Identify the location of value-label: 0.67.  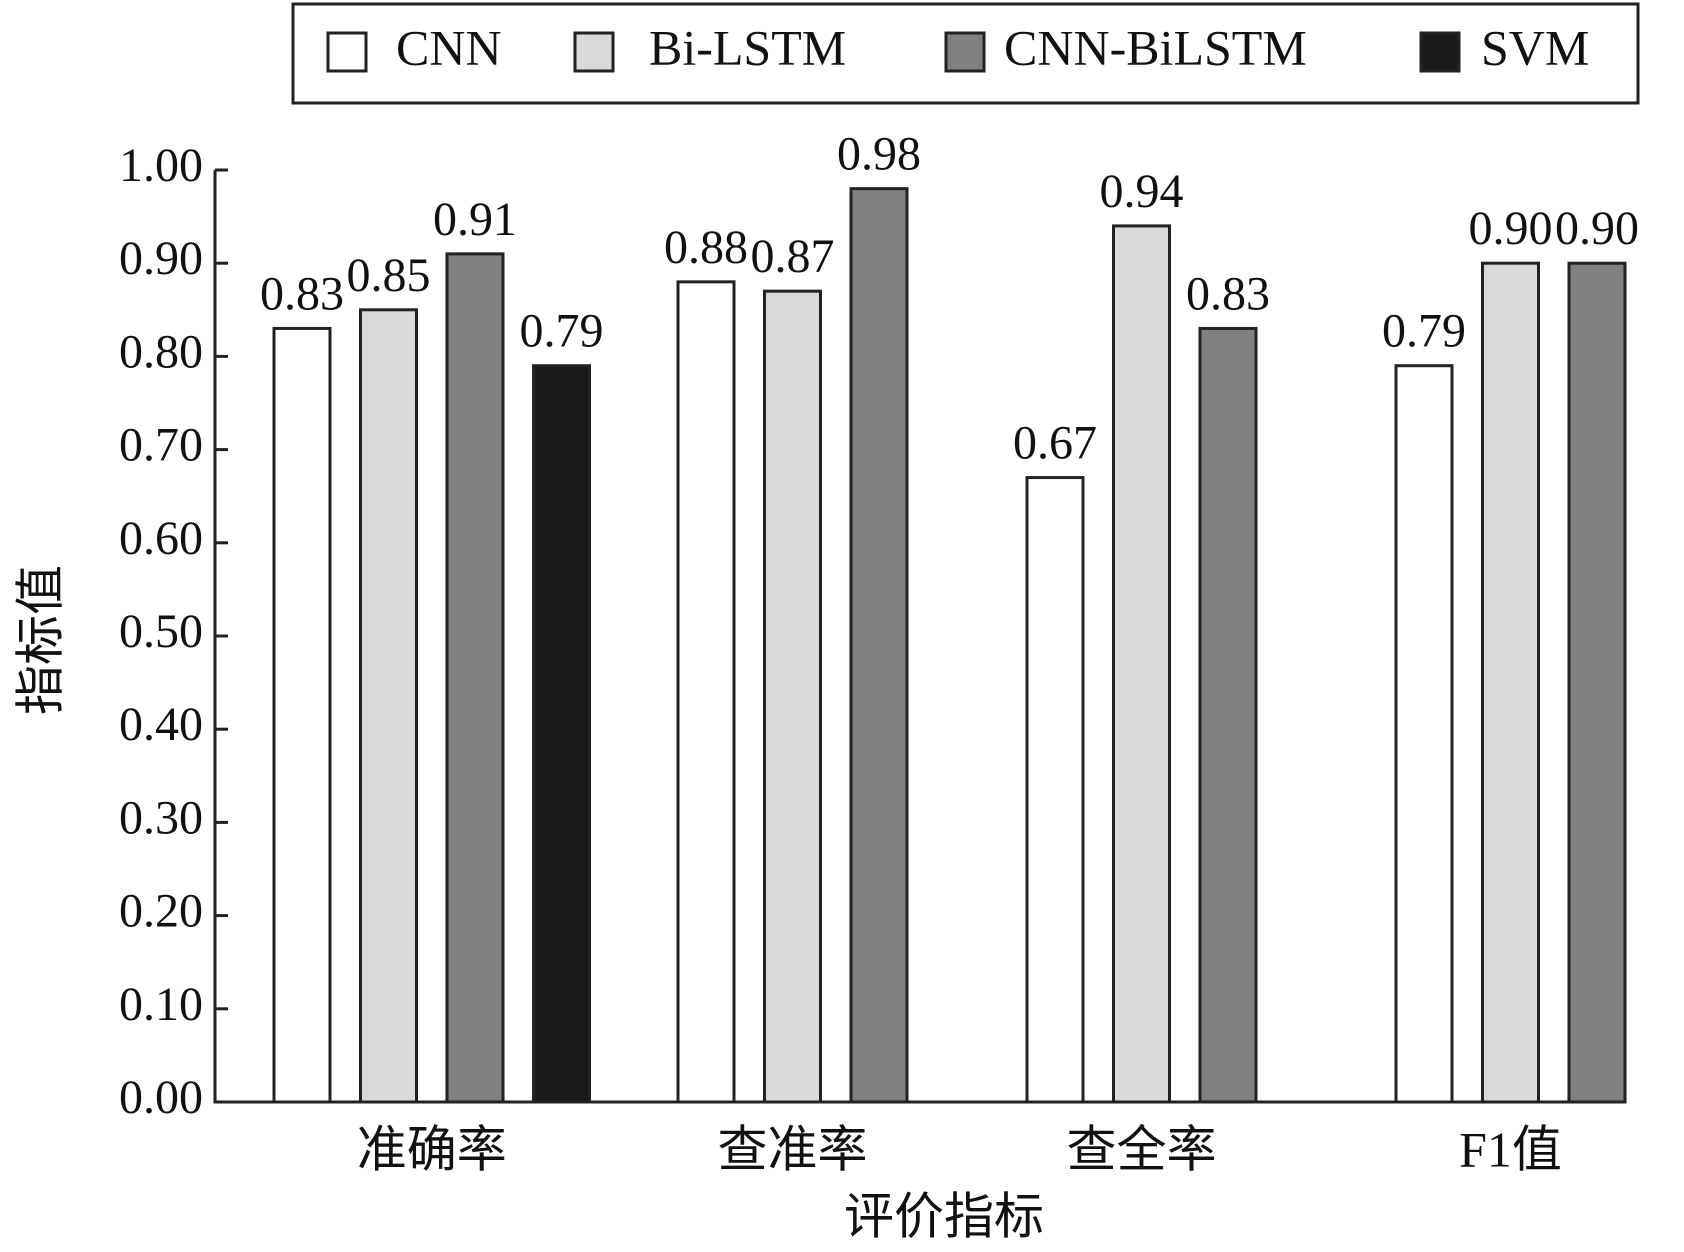
(1055, 443).